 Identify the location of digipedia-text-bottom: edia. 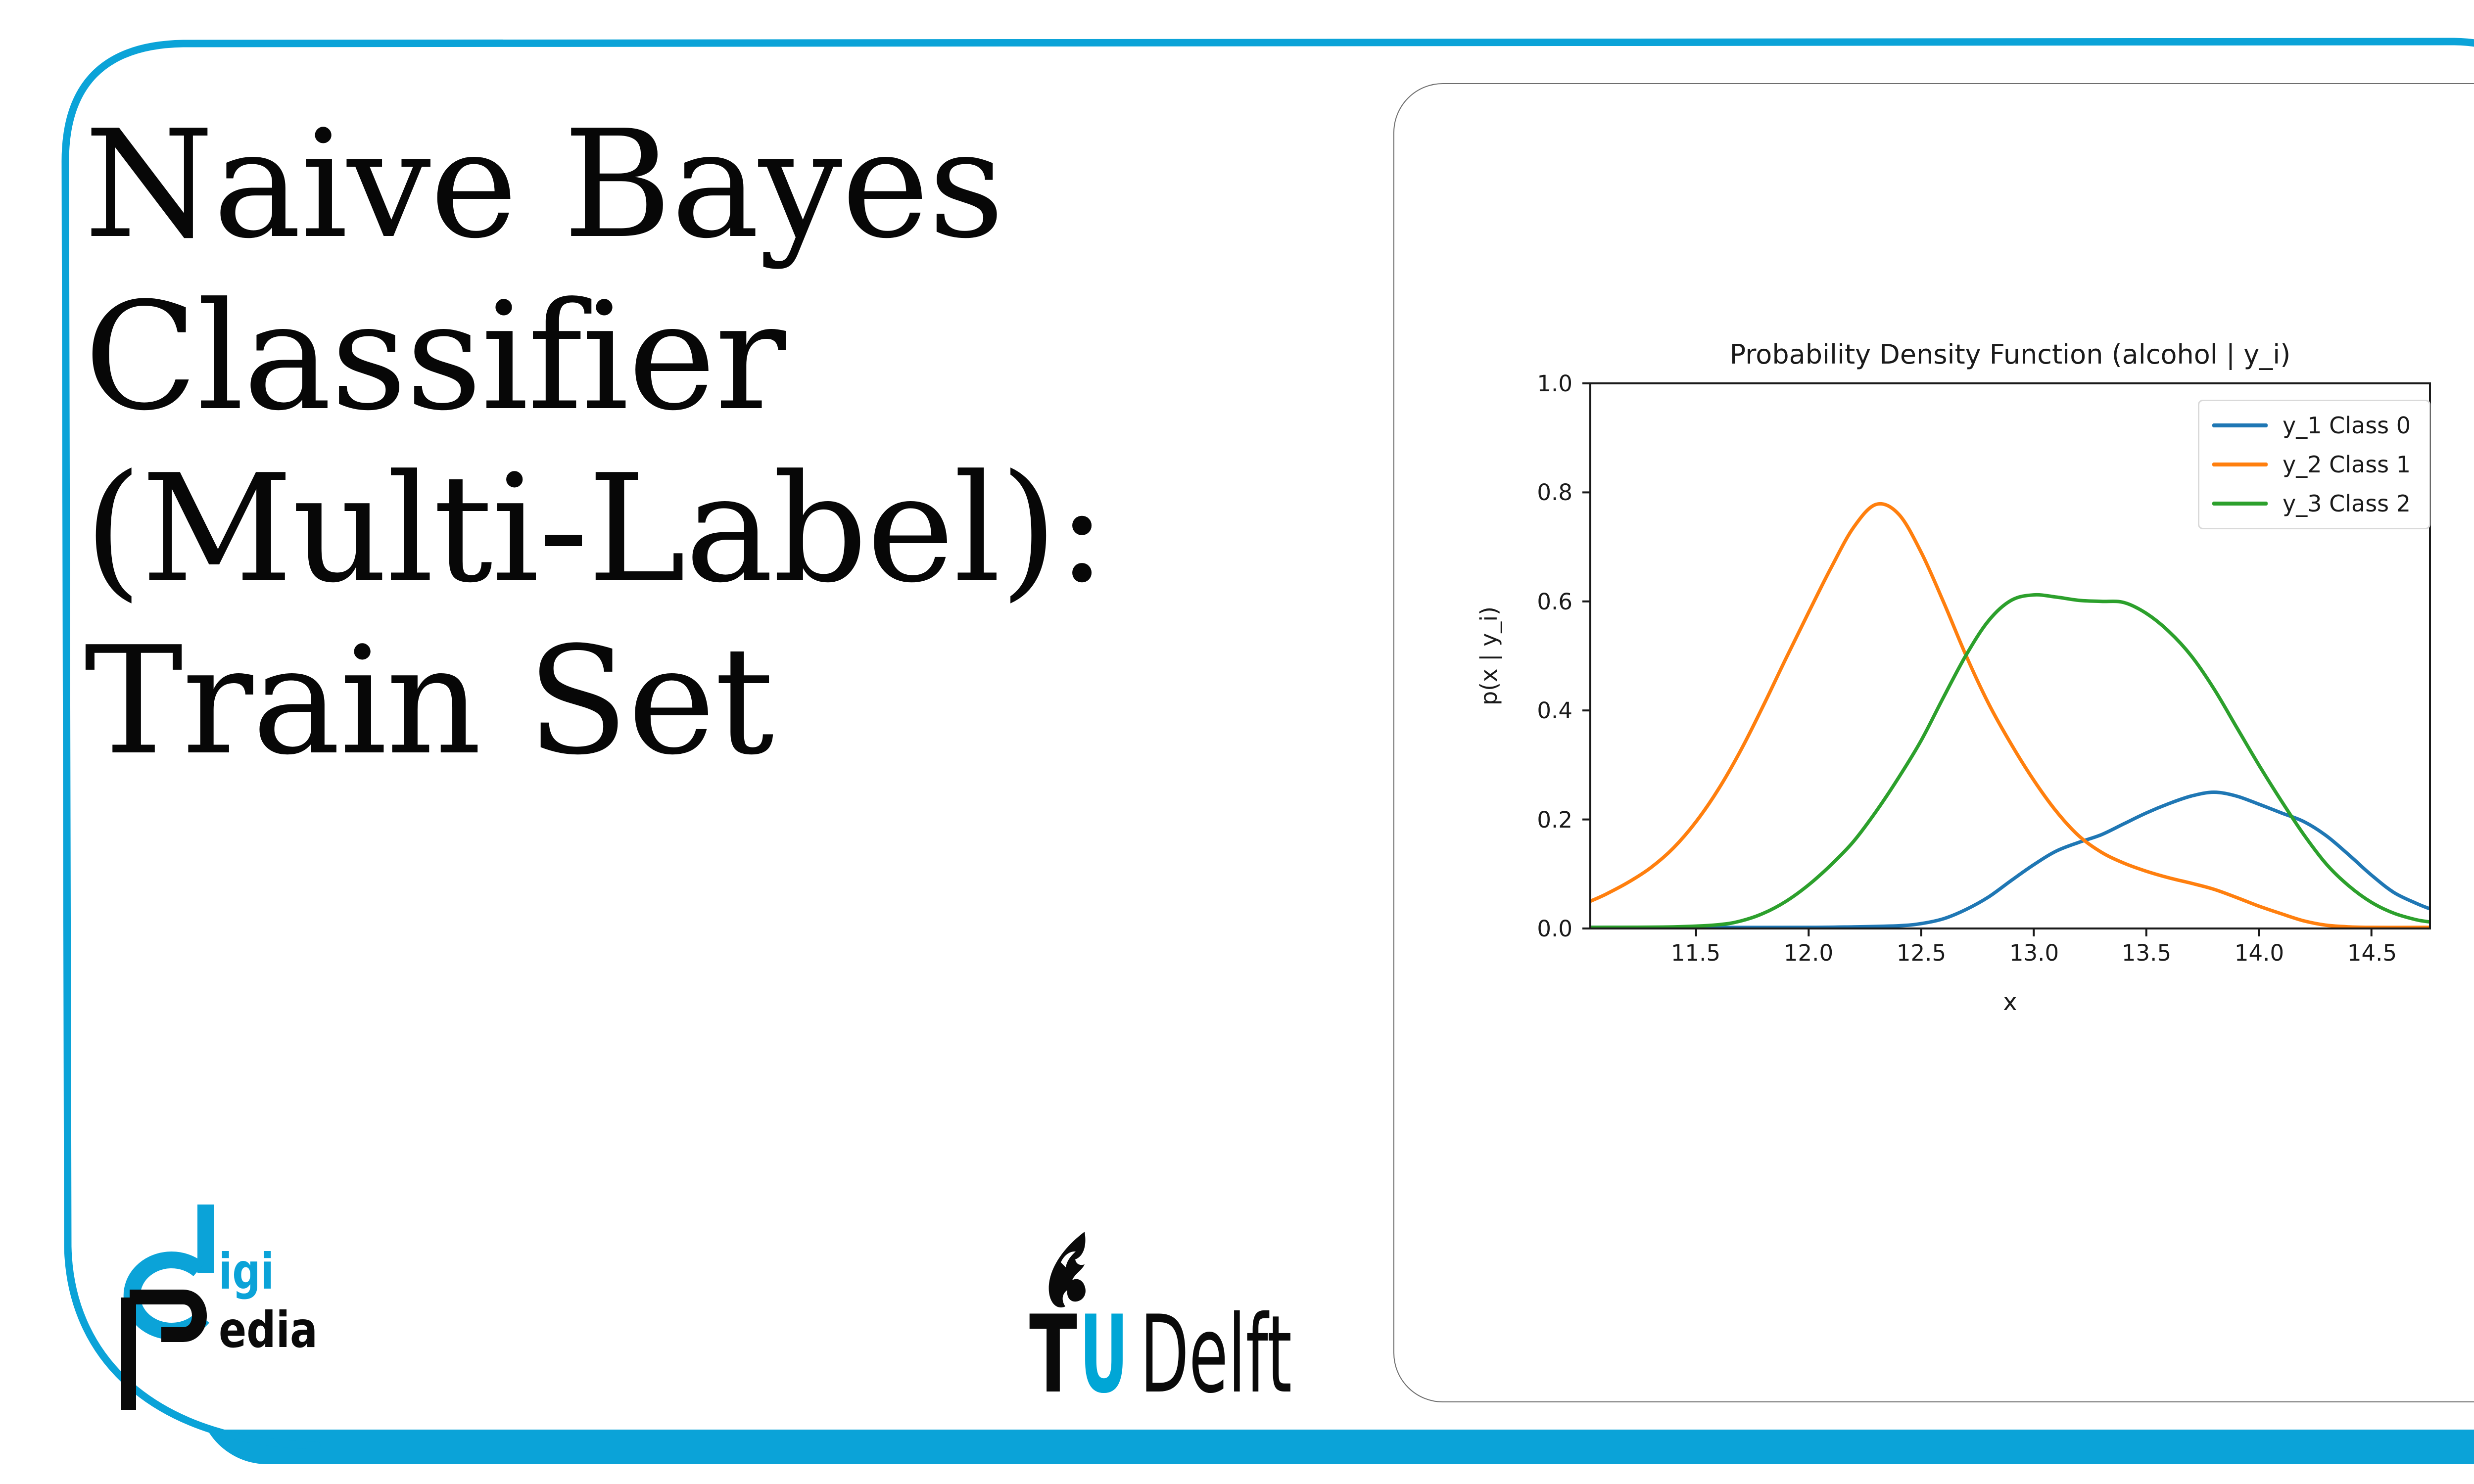
(269, 1330).